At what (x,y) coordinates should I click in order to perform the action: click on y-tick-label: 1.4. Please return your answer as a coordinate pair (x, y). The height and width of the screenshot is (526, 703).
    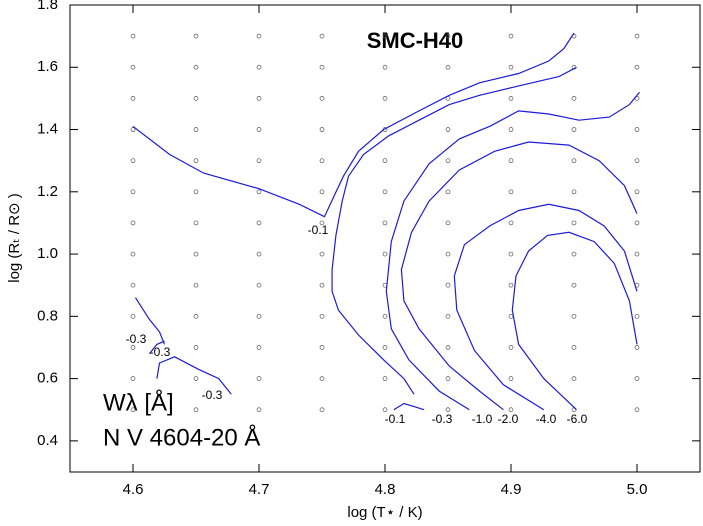
    Looking at the image, I should click on (47, 129).